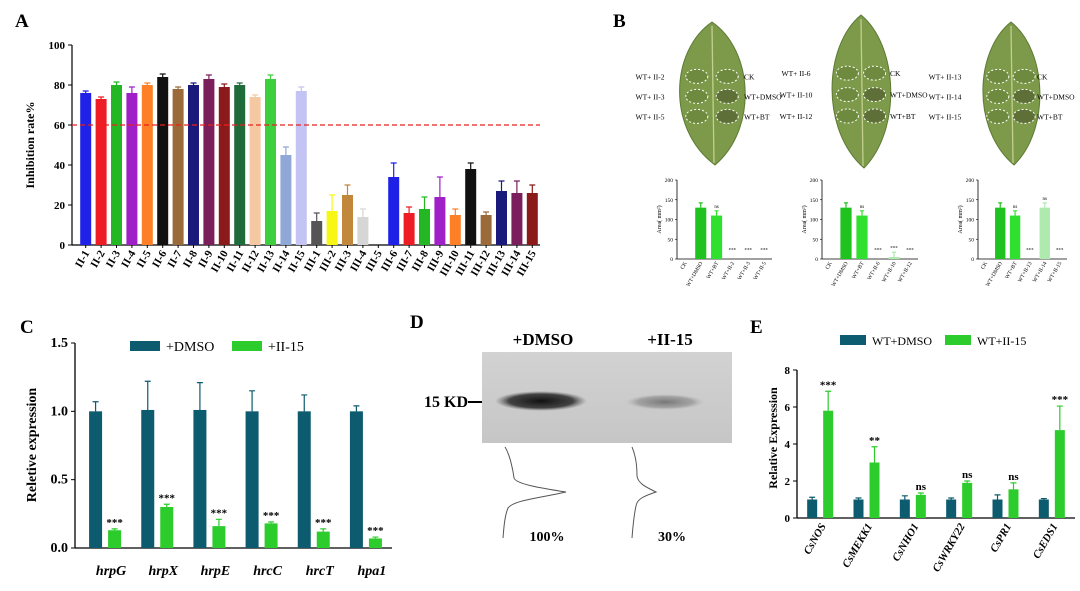  I want to click on panel-e-ytick-label: 8, so click(788, 371).